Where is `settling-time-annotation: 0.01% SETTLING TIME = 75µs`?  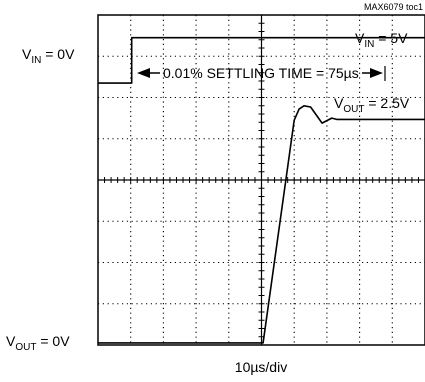 settling-time-annotation: 0.01% SETTLING TIME = 75µs is located at coordinates (261, 73).